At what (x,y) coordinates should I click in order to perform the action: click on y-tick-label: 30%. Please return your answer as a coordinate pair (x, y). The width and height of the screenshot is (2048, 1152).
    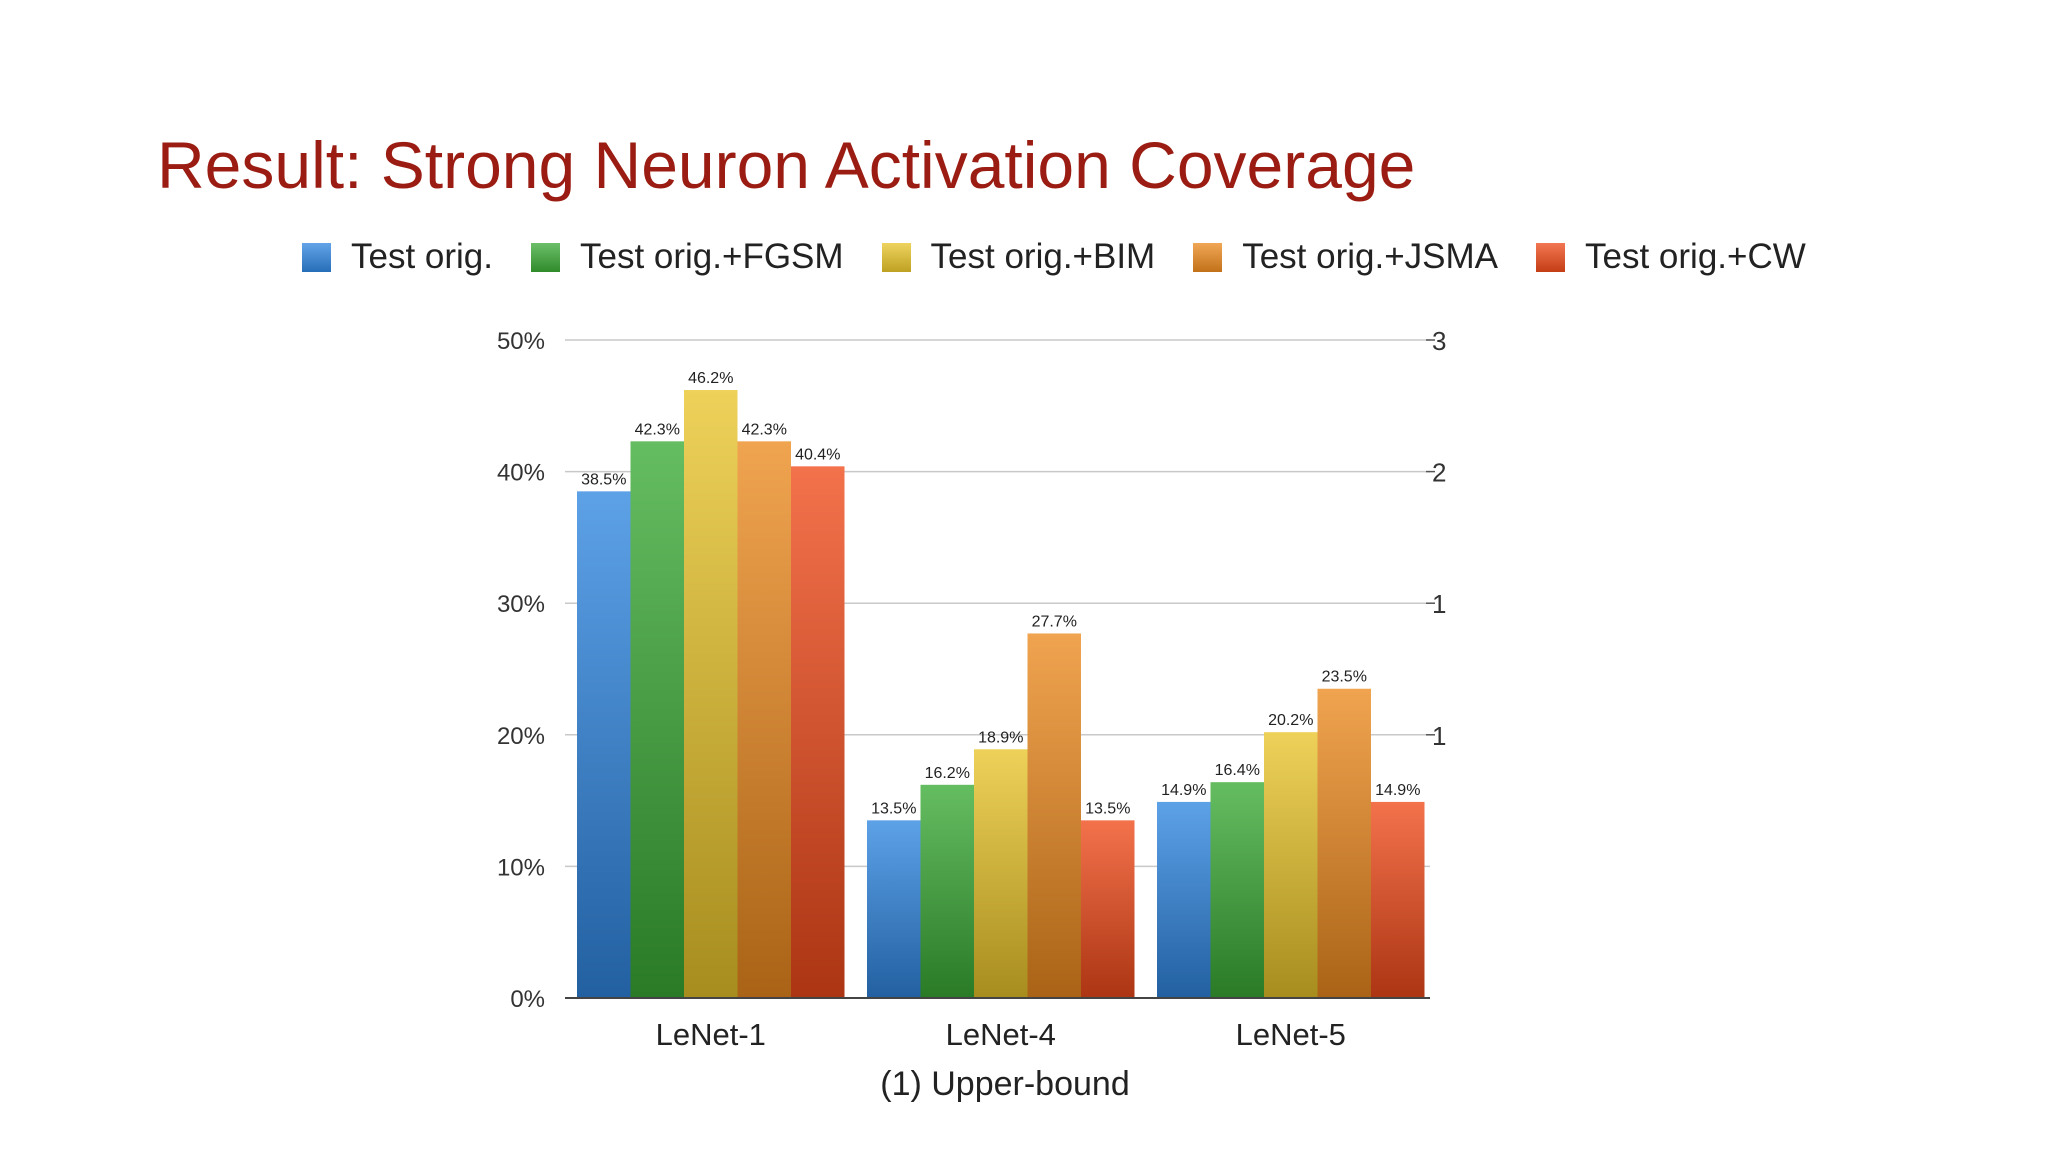
    Looking at the image, I should click on (521, 604).